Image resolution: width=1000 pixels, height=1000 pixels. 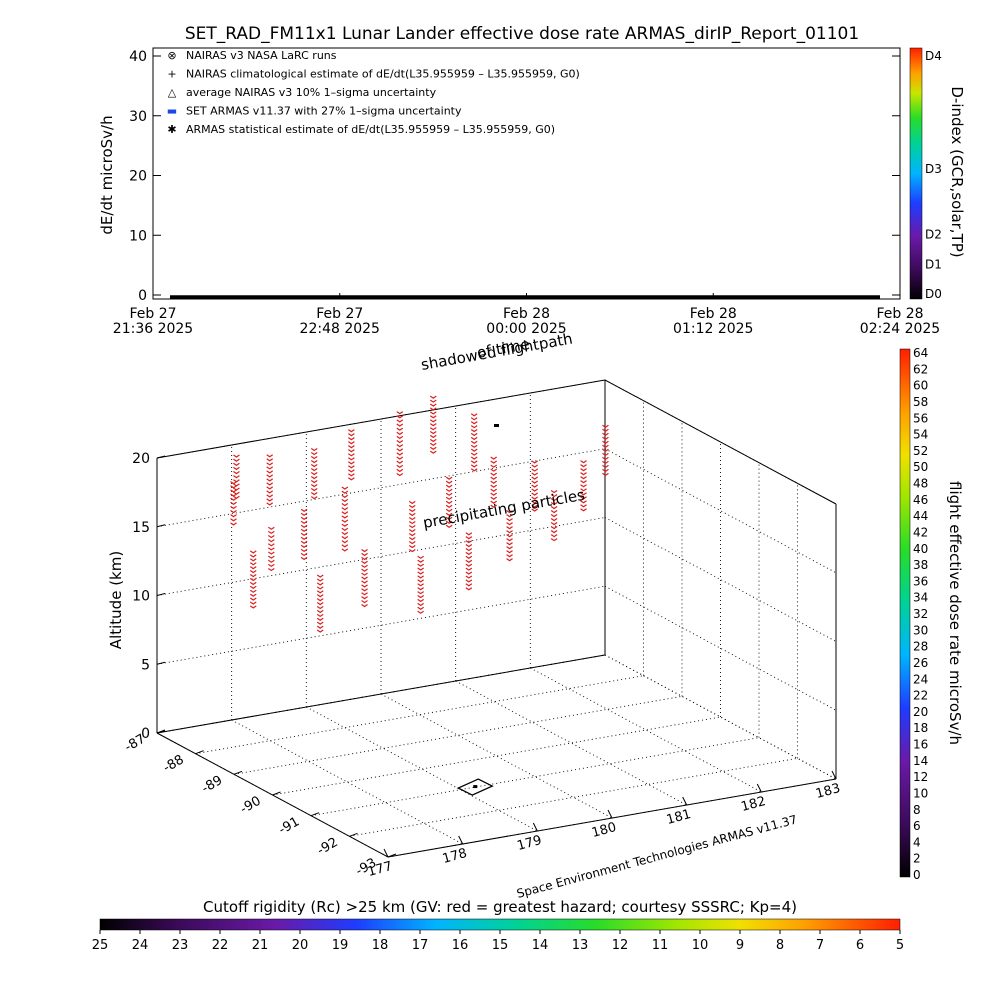 What do you see at coordinates (920, 793) in the screenshot?
I see `dose-rate-tick-label: 10` at bounding box center [920, 793].